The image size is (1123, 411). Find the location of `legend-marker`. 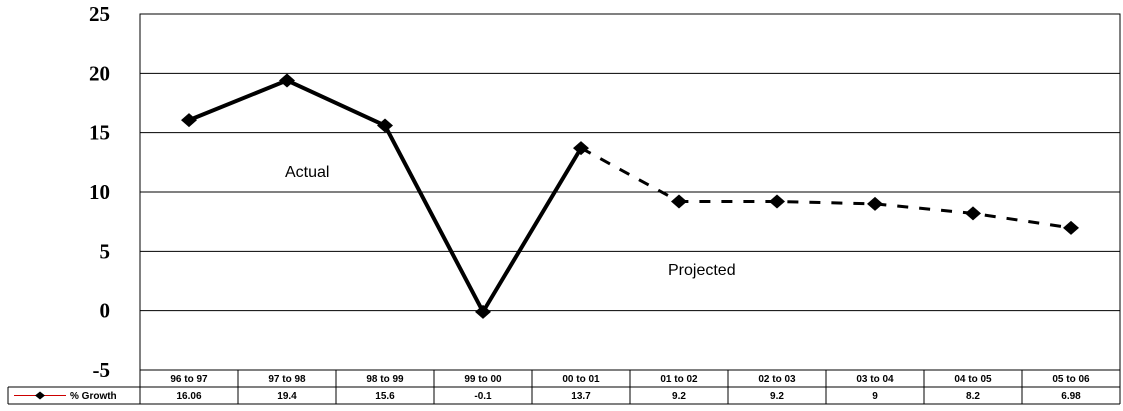

legend-marker is located at coordinates (40, 395).